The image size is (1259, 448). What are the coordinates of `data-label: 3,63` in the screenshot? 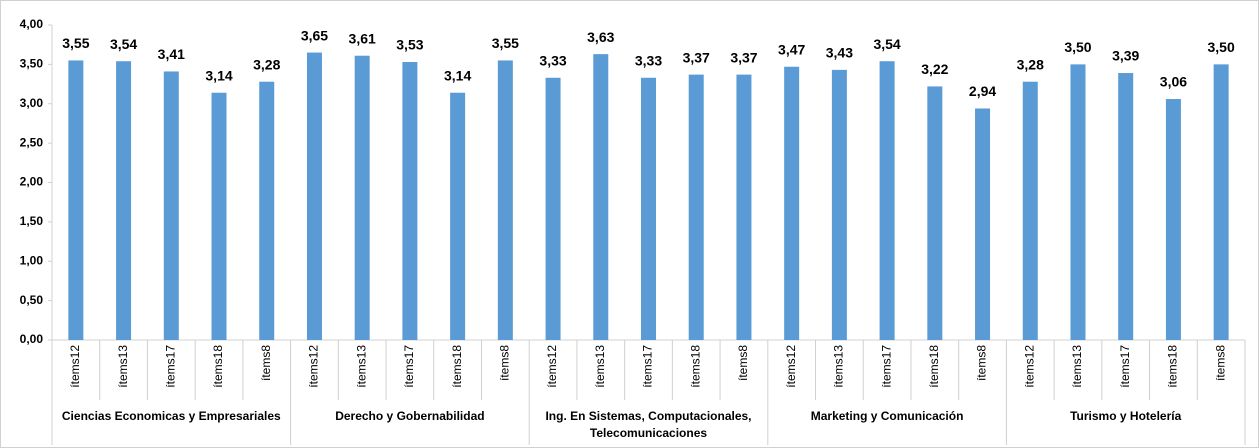 It's located at (600, 37).